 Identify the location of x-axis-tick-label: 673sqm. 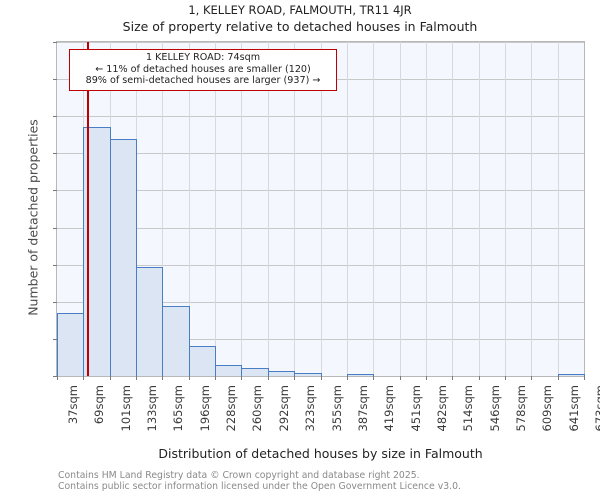
(596, 408).